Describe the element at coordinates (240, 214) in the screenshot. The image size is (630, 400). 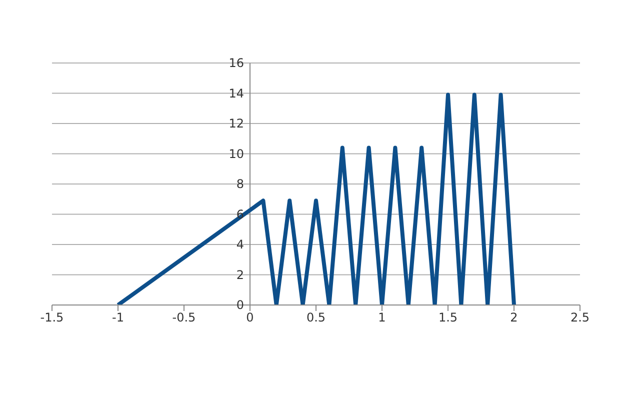
I see `y-tick-label: 6` at that location.